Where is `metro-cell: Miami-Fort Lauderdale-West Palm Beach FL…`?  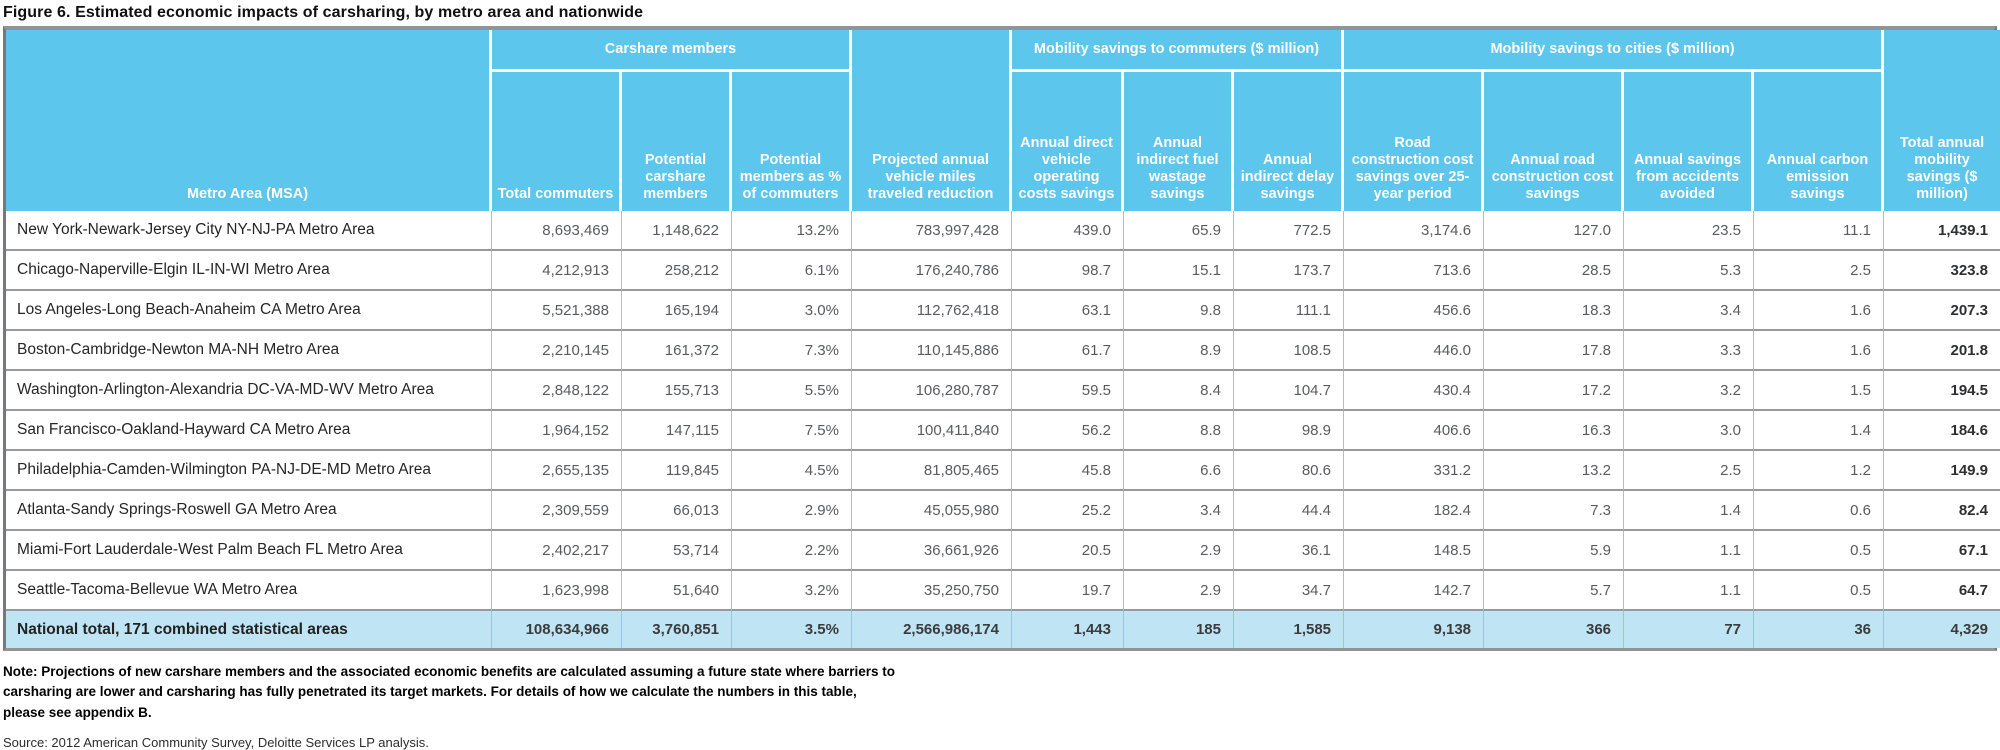 metro-cell: Miami-Fort Lauderdale-West Palm Beach FL… is located at coordinates (249, 551).